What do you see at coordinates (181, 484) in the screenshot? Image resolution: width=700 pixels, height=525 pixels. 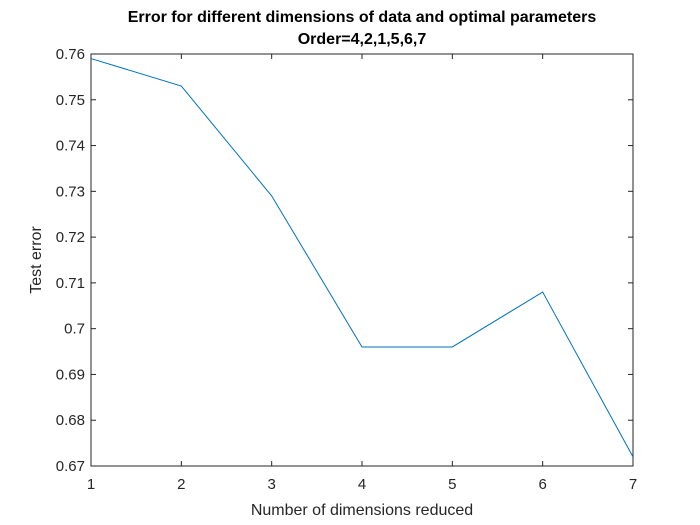 I see `x-tick-label: 2` at bounding box center [181, 484].